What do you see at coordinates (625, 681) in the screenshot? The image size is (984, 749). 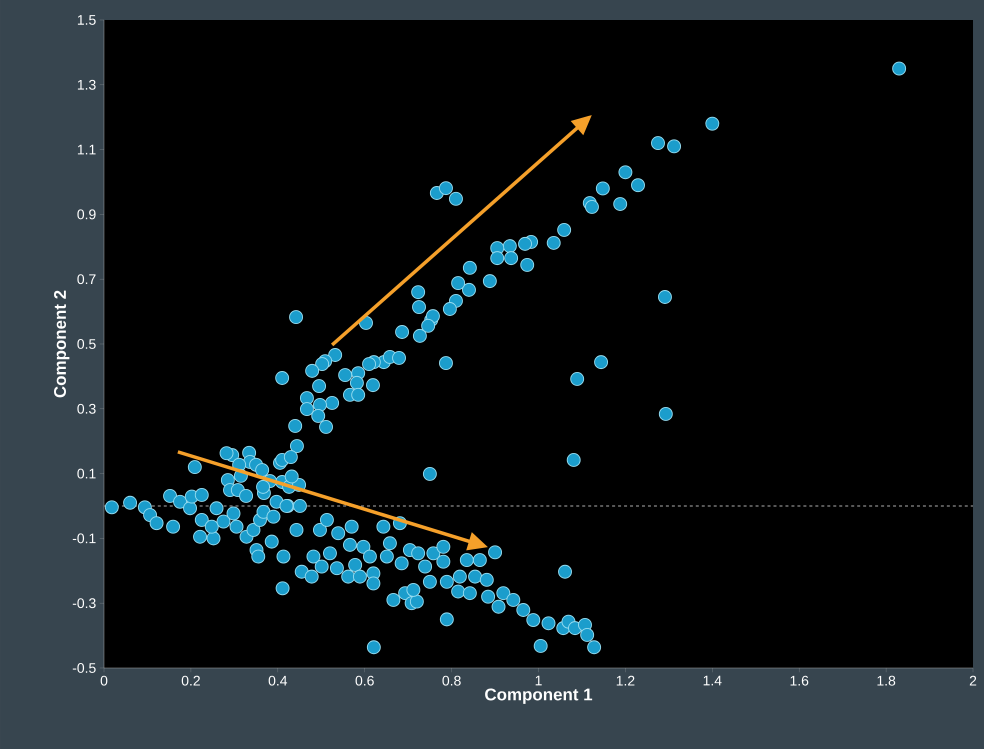 I see `x-tick-label: 1.2` at bounding box center [625, 681].